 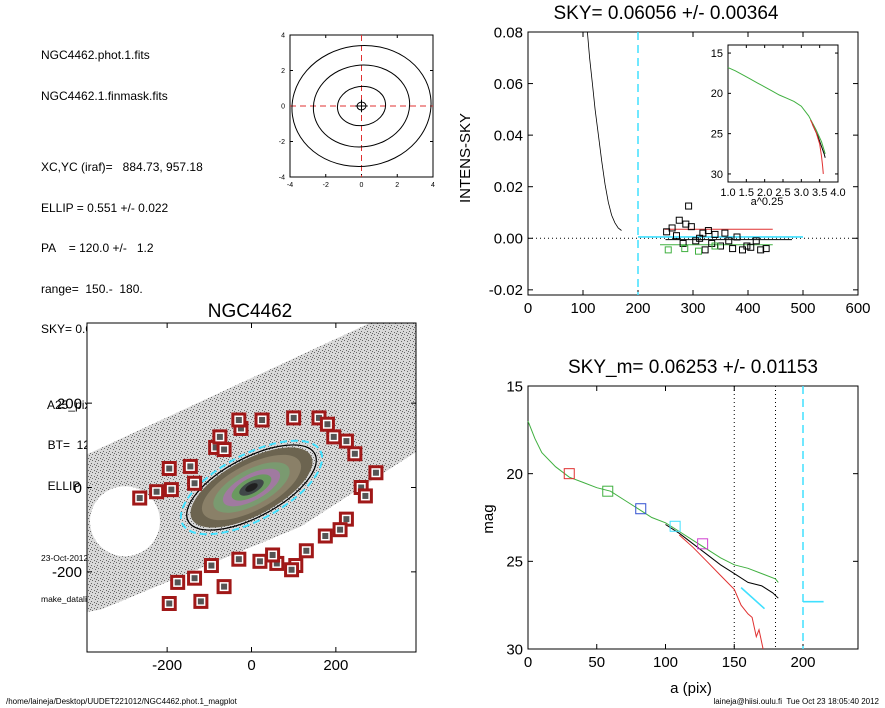 I want to click on mag-xtick-label: 150, so click(x=734, y=662).